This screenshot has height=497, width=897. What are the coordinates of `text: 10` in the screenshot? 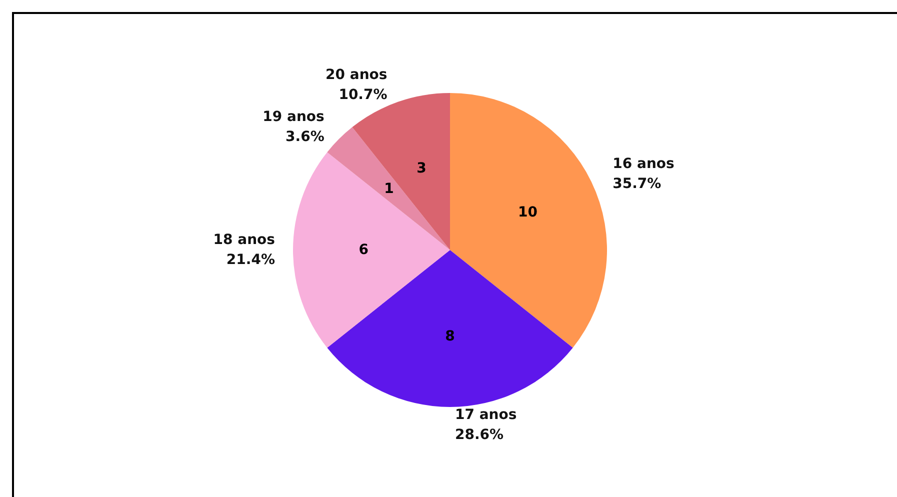 It's located at (528, 212).